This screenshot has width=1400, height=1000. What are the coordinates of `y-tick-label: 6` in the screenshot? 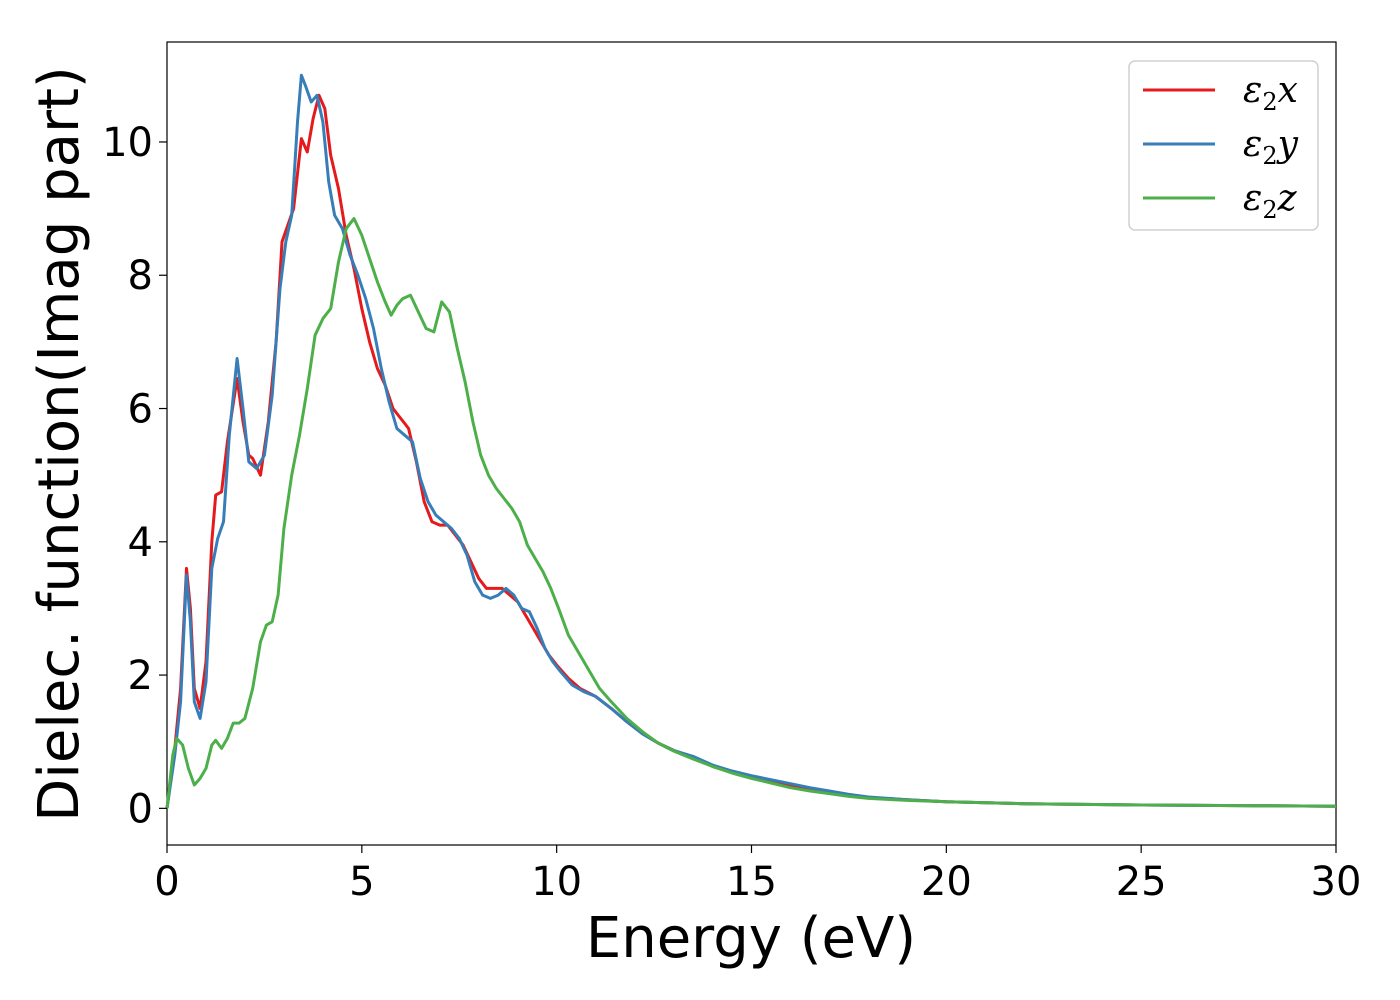 It's located at (140, 410).